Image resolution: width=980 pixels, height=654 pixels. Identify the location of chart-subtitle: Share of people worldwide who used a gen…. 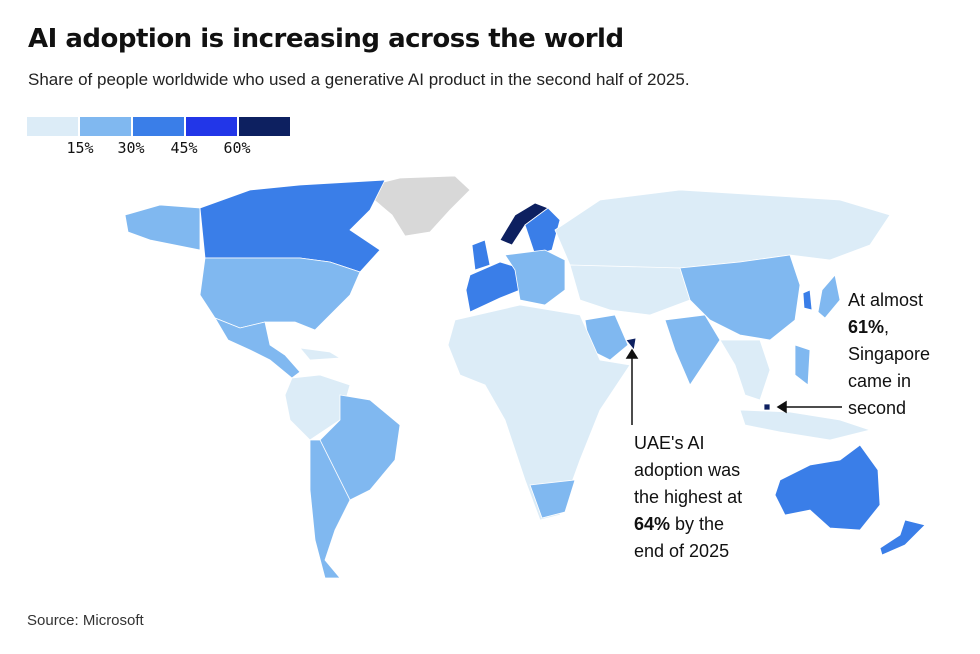
(359, 79).